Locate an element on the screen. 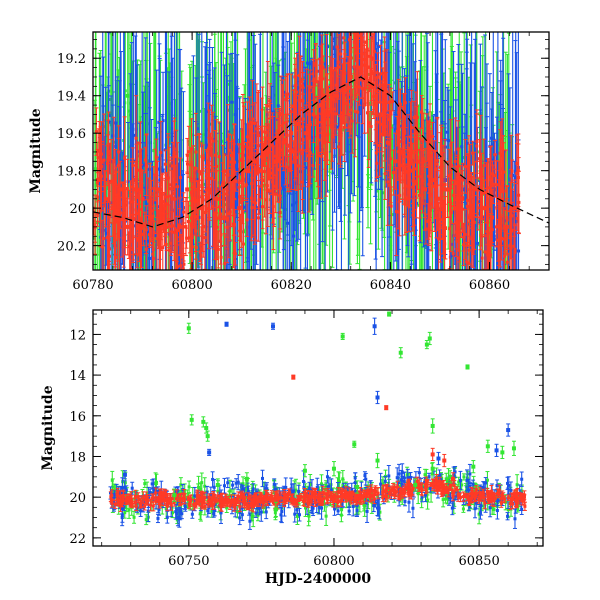 This screenshot has width=600, height=600. top-blue-point is located at coordinates (301, 123).